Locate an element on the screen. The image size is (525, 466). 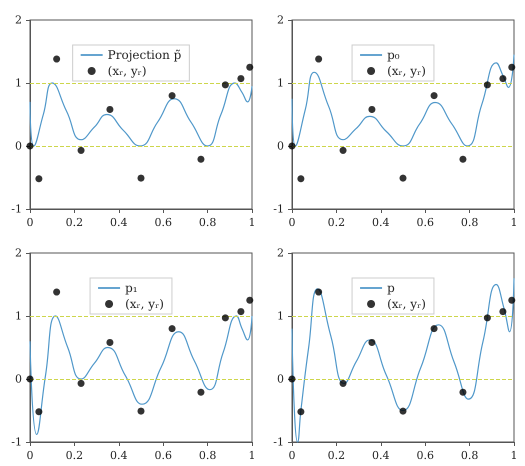
legend-label: p₁ is located at coordinates (131, 288).